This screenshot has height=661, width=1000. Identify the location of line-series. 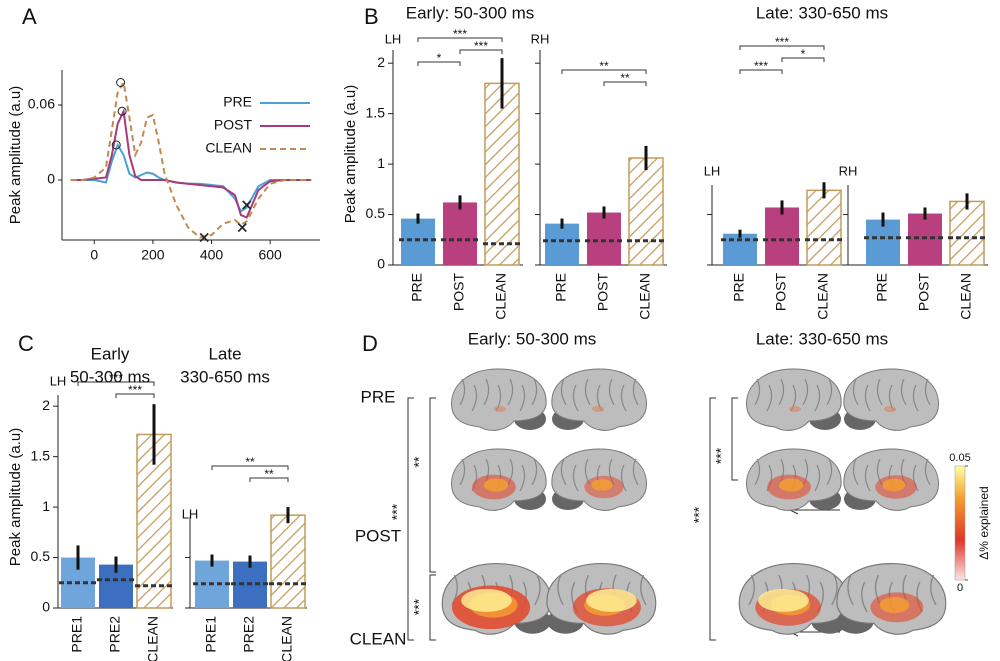
(191, 163).